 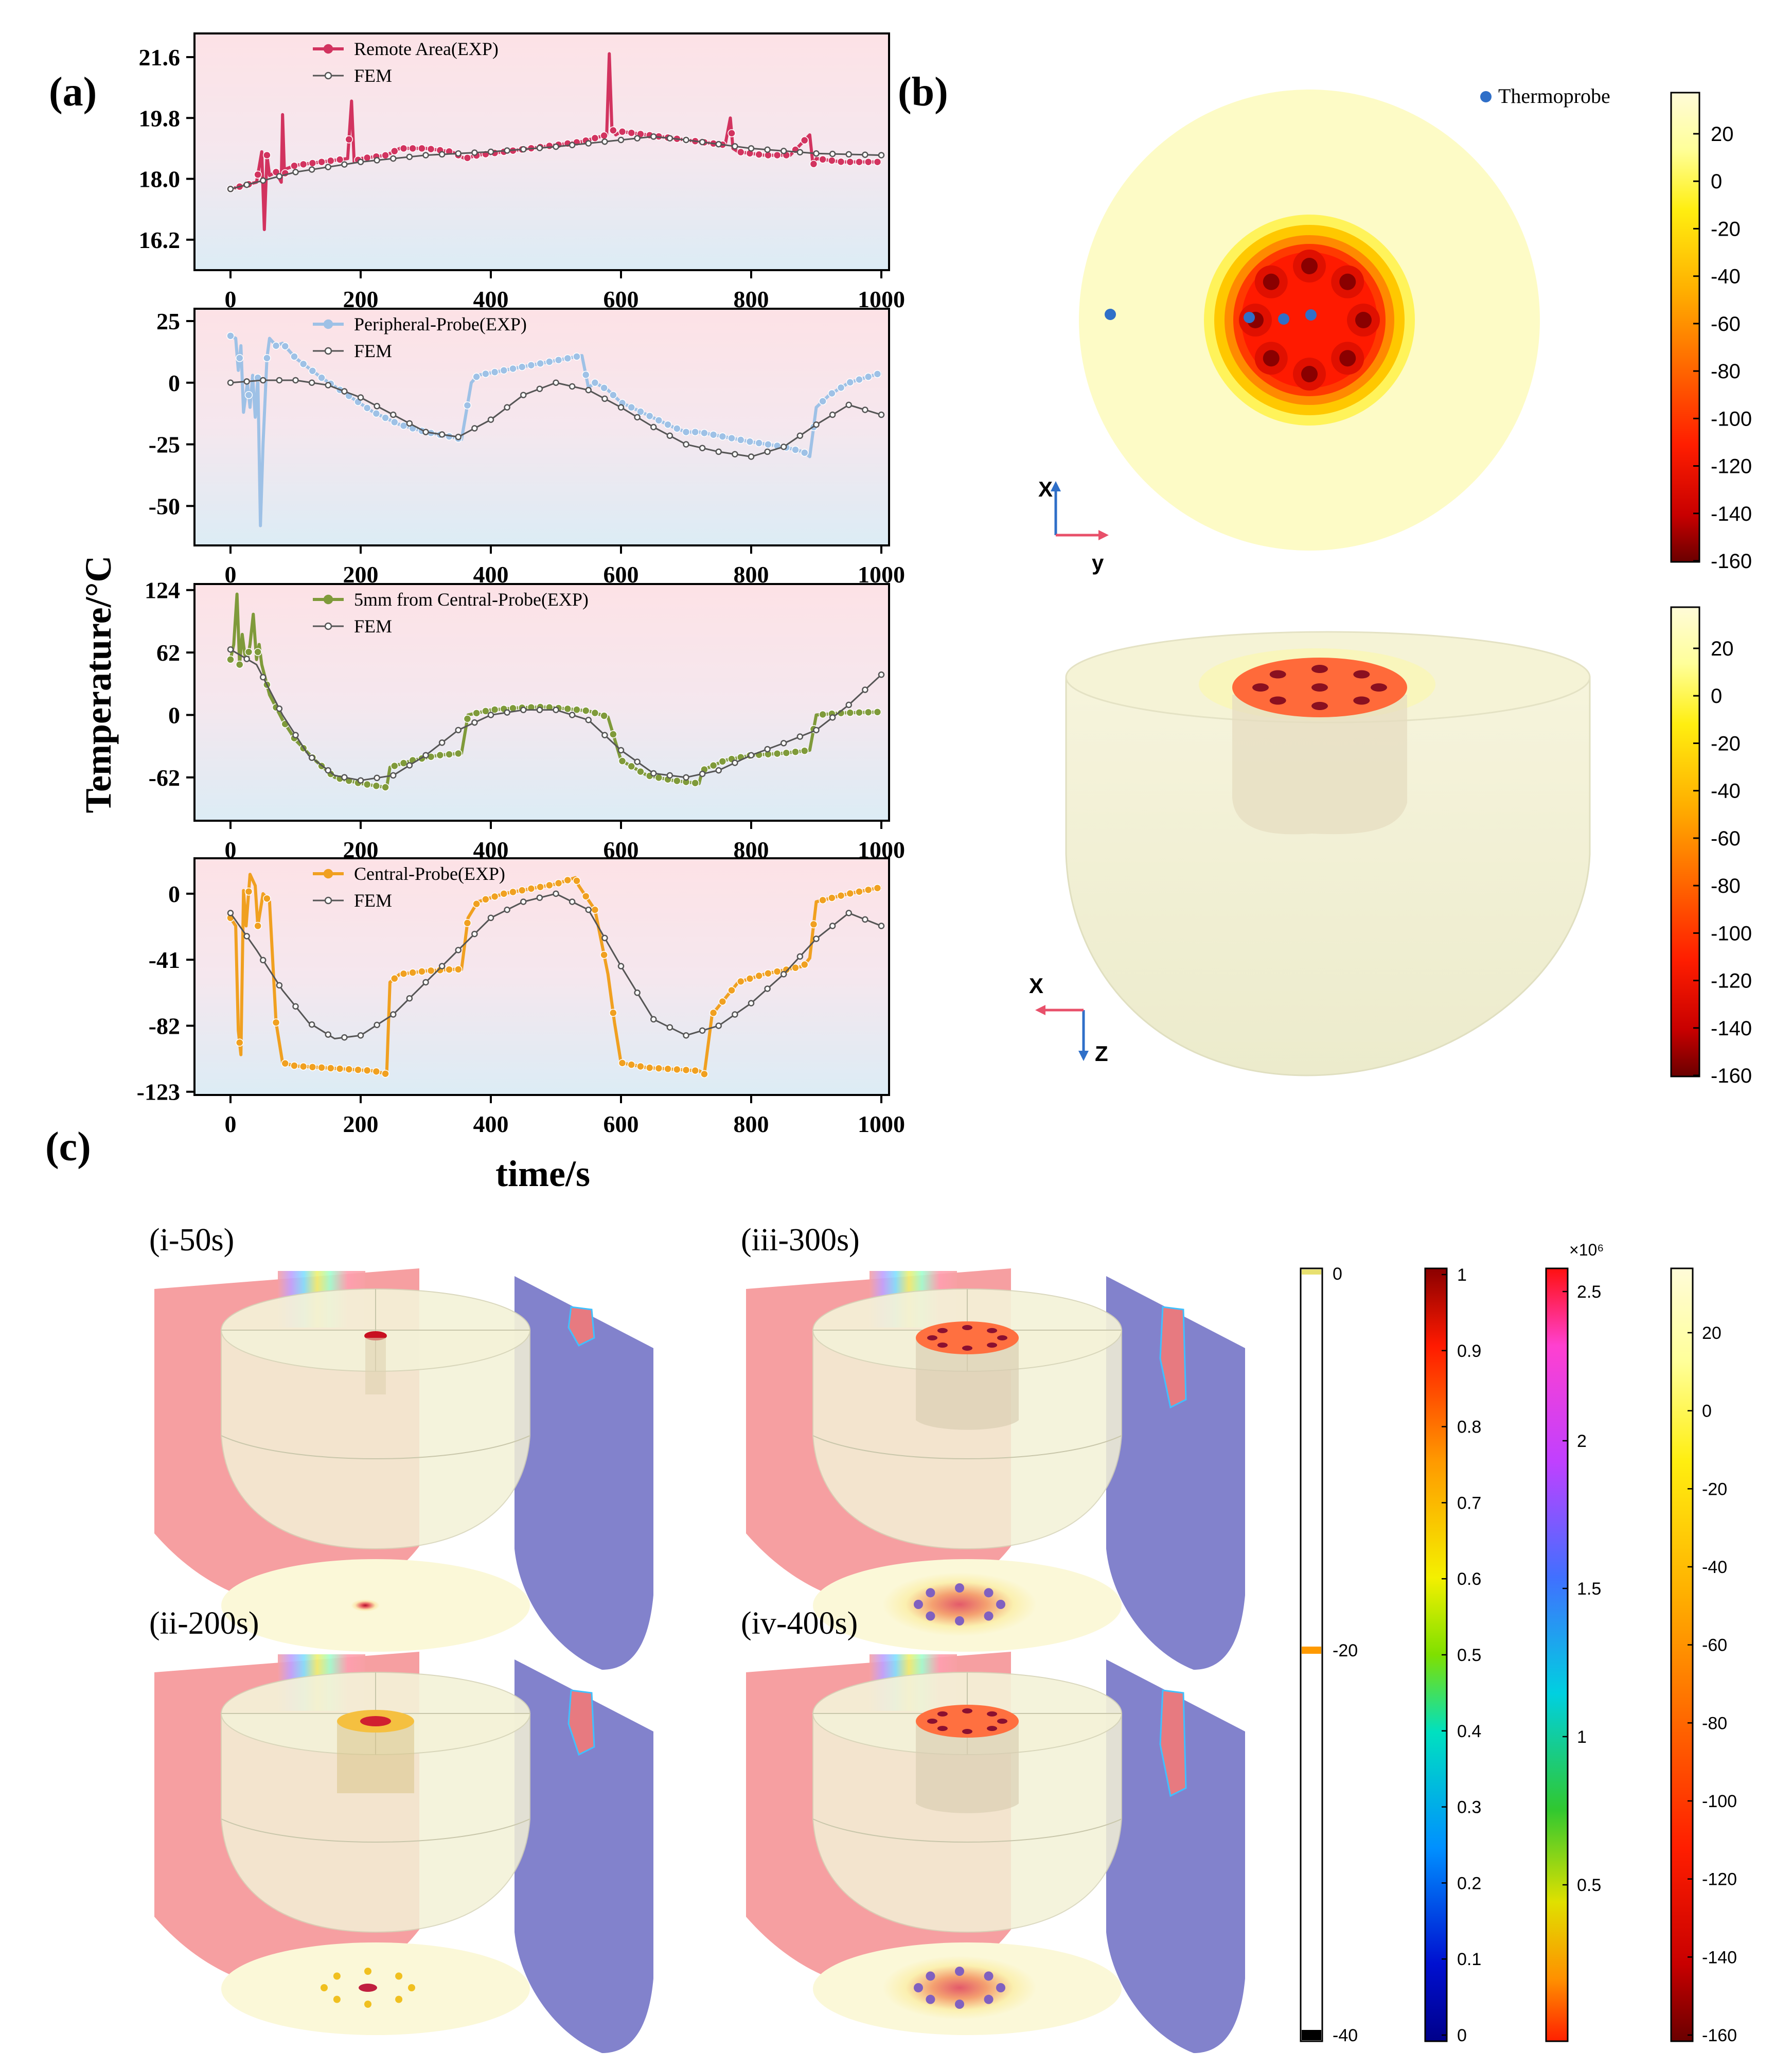 What do you see at coordinates (1462, 1275) in the screenshot?
I see `colorbar-tick-label: 1` at bounding box center [1462, 1275].